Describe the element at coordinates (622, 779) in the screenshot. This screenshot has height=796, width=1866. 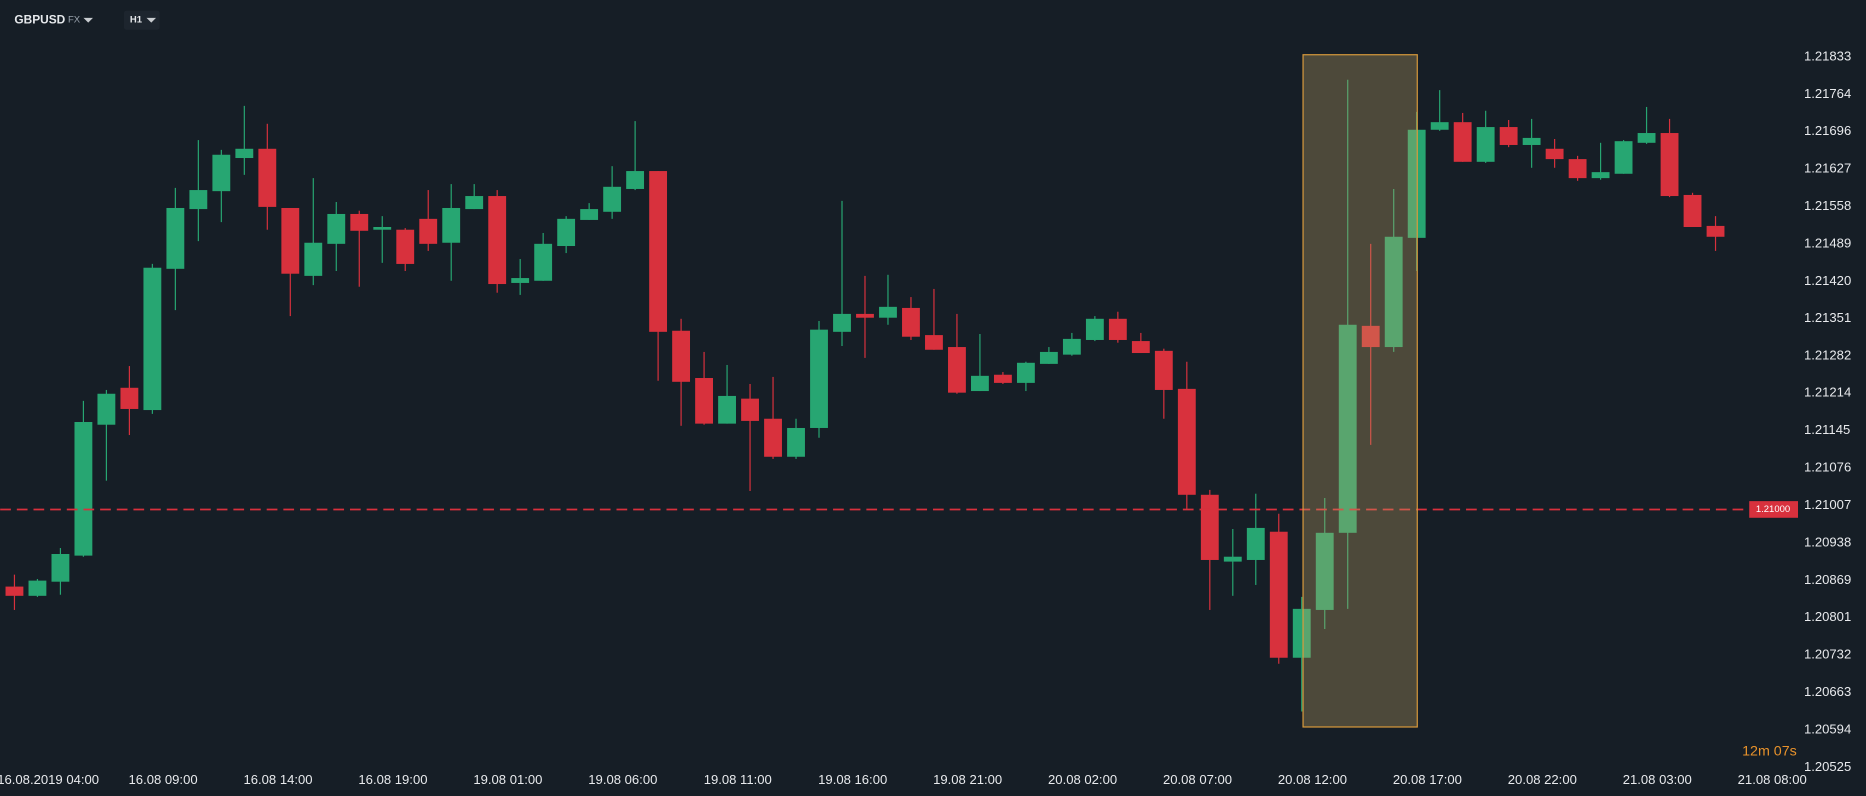
I see `x-tick-label: 19.08 06:00` at that location.